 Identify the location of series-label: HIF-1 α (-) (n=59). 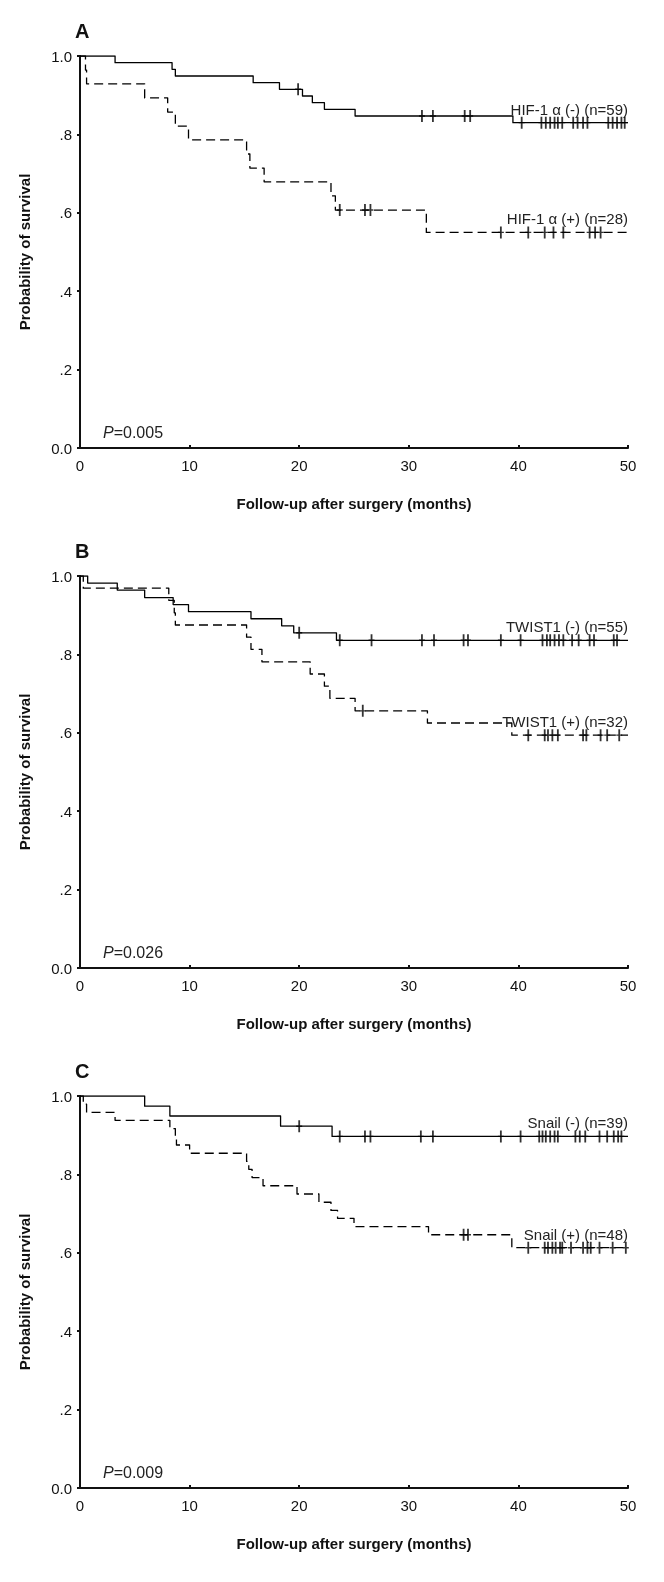
(569, 109).